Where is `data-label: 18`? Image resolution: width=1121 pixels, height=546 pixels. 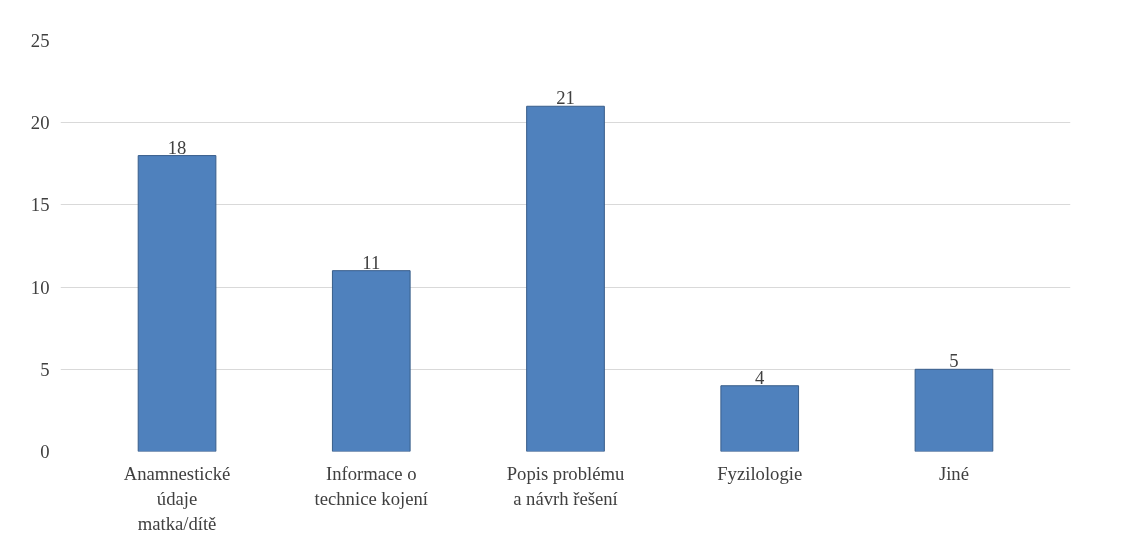 data-label: 18 is located at coordinates (177, 147).